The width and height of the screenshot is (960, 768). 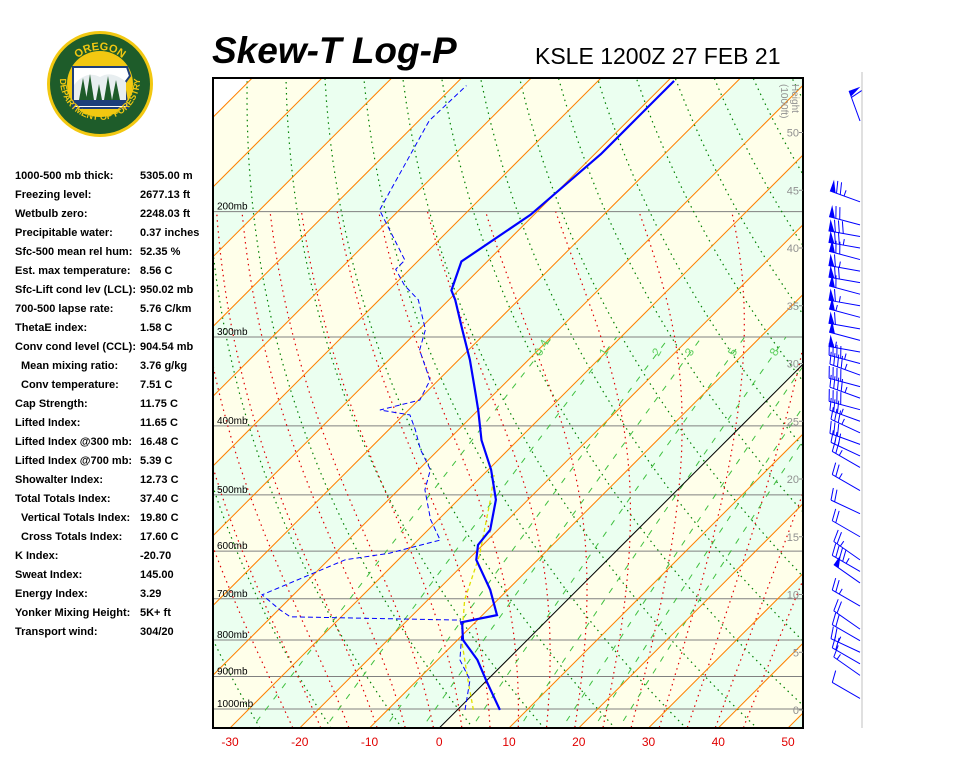 What do you see at coordinates (63, 499) in the screenshot?
I see `stat-label: Total Totals Index:` at bounding box center [63, 499].